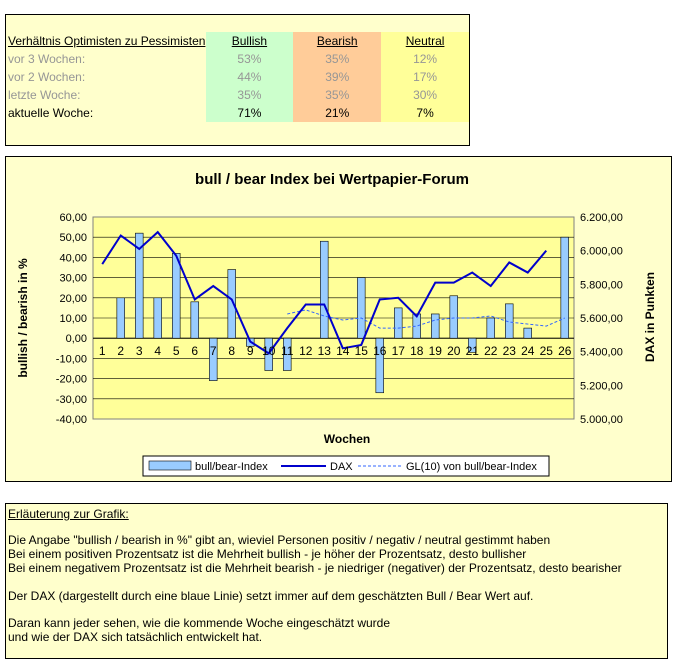 The image size is (678, 664). Describe the element at coordinates (436, 351) in the screenshot. I see `x-tick-label: 19` at that location.